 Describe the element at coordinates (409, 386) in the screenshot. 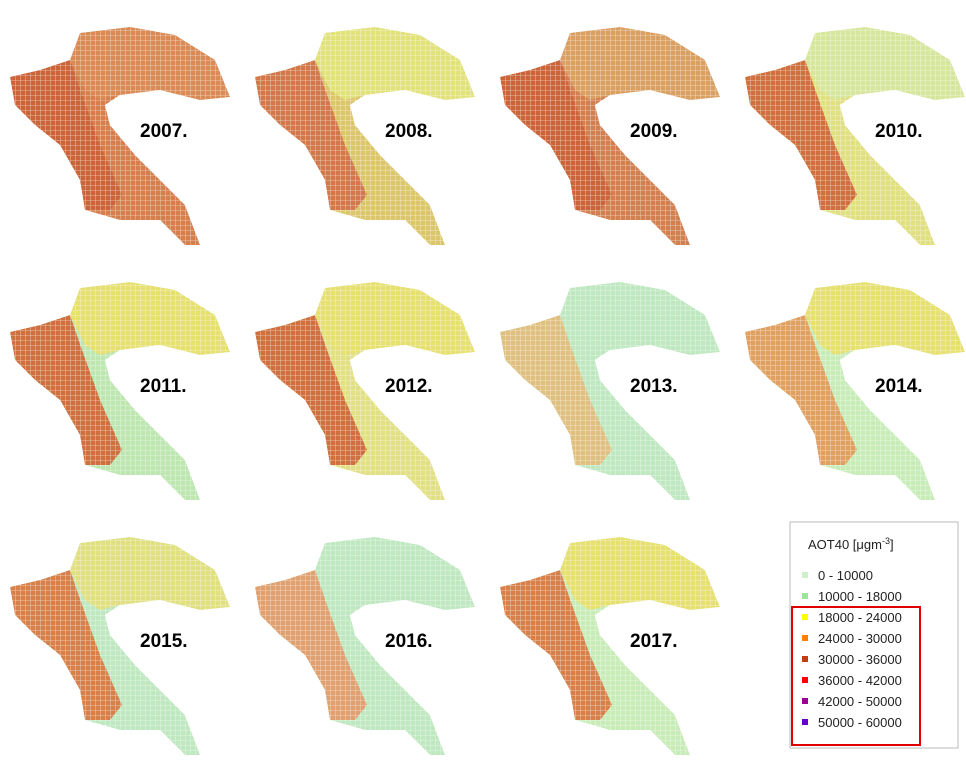

I see `year-label: 2012.` at that location.